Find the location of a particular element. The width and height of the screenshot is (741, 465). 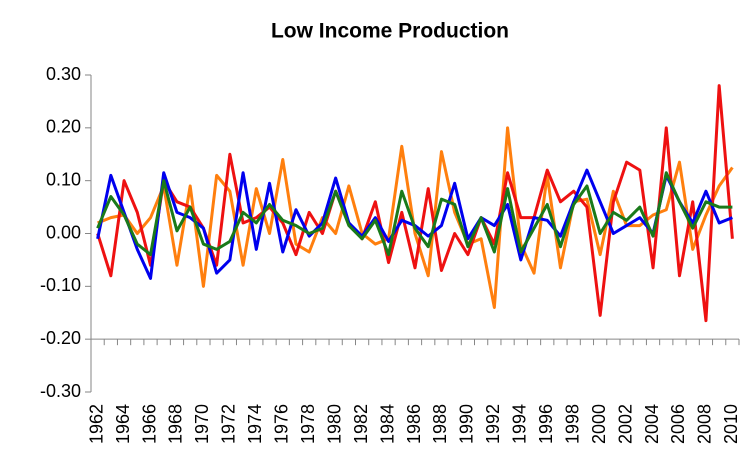

y-tick-label: 0.30 is located at coordinates (63, 74).